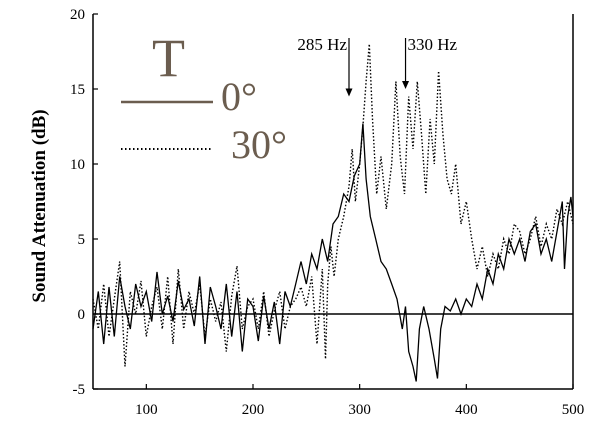 Image resolution: width=595 pixels, height=429 pixels. I want to click on legend-title: T, so click(168, 58).